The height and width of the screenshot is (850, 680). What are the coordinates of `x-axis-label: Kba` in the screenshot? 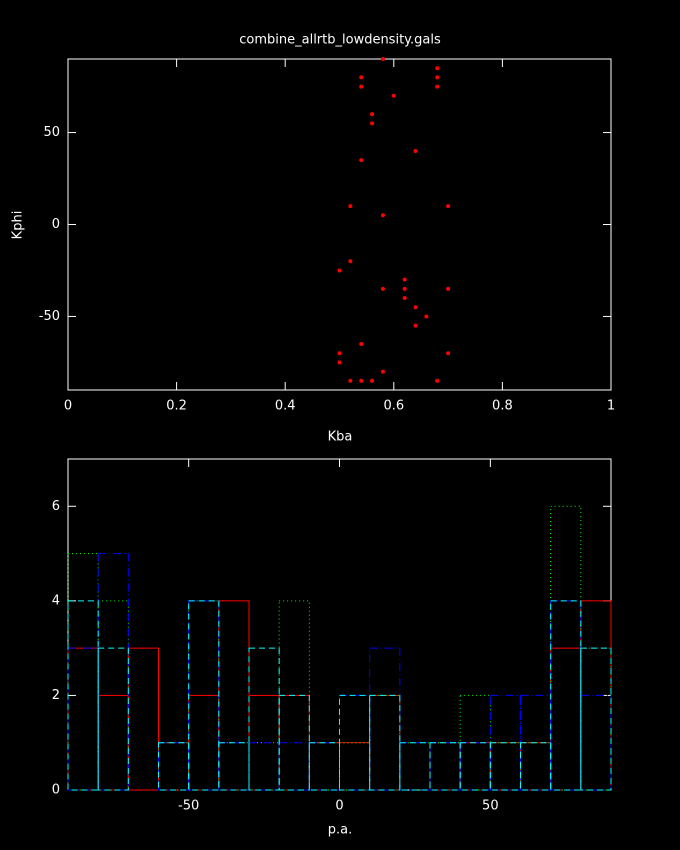 It's located at (340, 437).